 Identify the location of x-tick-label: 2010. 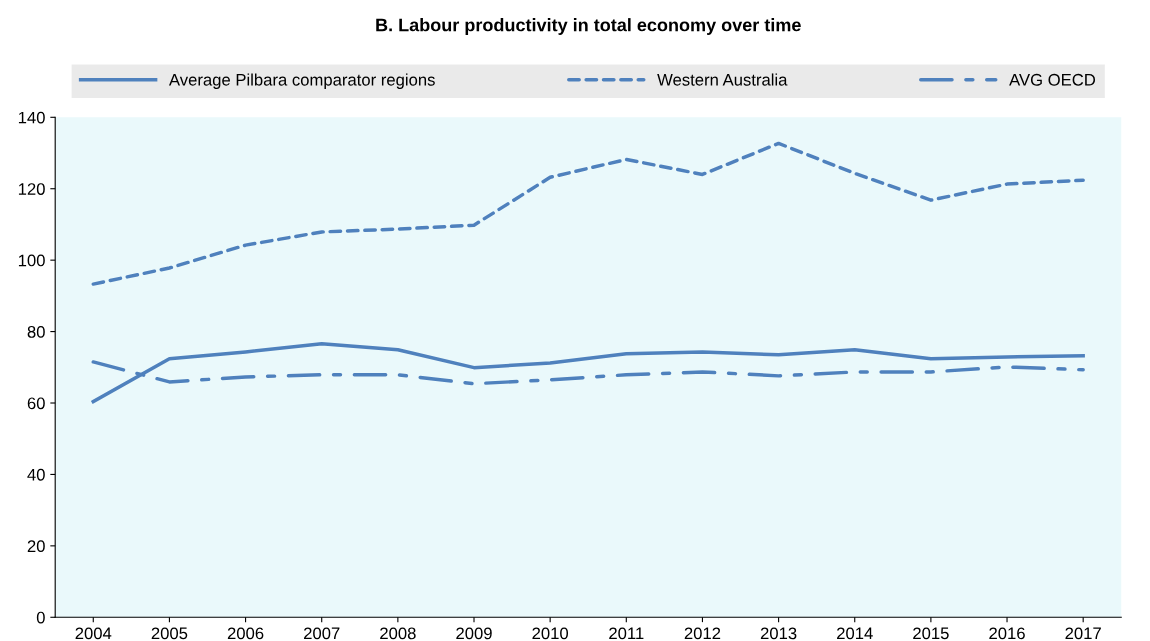
(550, 633).